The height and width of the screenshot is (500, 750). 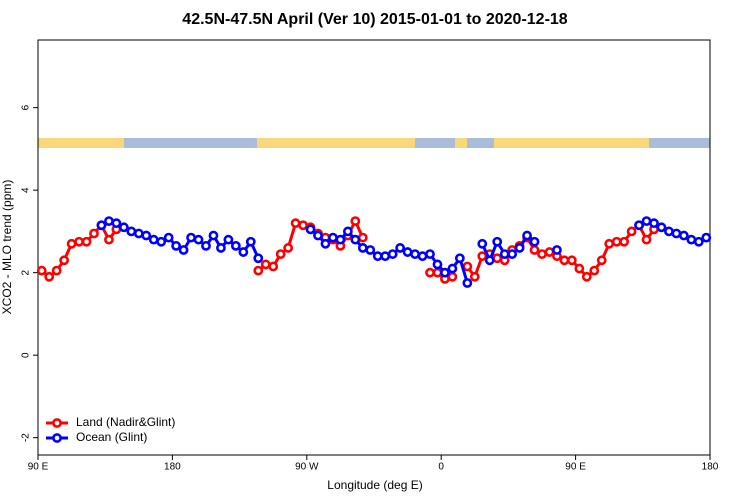 What do you see at coordinates (26, 272) in the screenshot?
I see `y-tick-label: 2` at bounding box center [26, 272].